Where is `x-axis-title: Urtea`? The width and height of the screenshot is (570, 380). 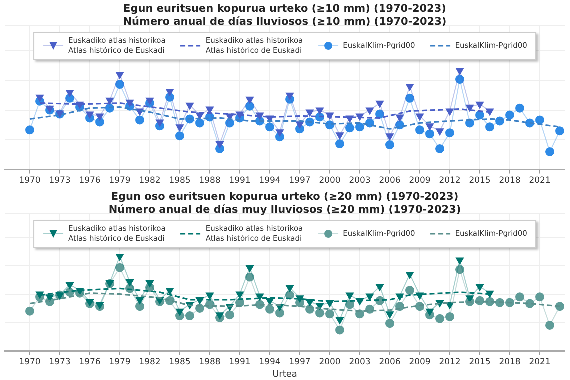 x-axis-title: Urtea is located at coordinates (285, 375).